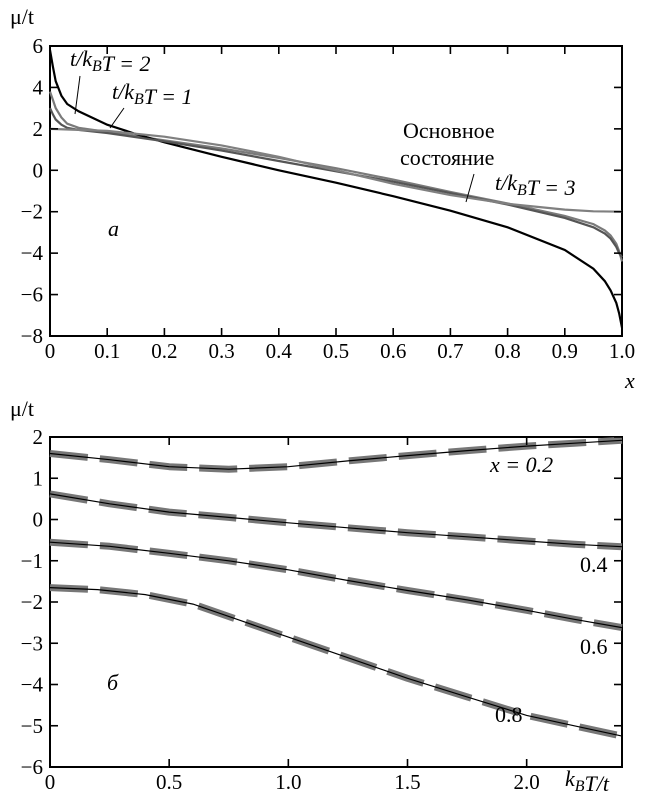 The height and width of the screenshot is (794, 655). What do you see at coordinates (629, 380) in the screenshot?
I see `panel-a-xlabel: x` at bounding box center [629, 380].